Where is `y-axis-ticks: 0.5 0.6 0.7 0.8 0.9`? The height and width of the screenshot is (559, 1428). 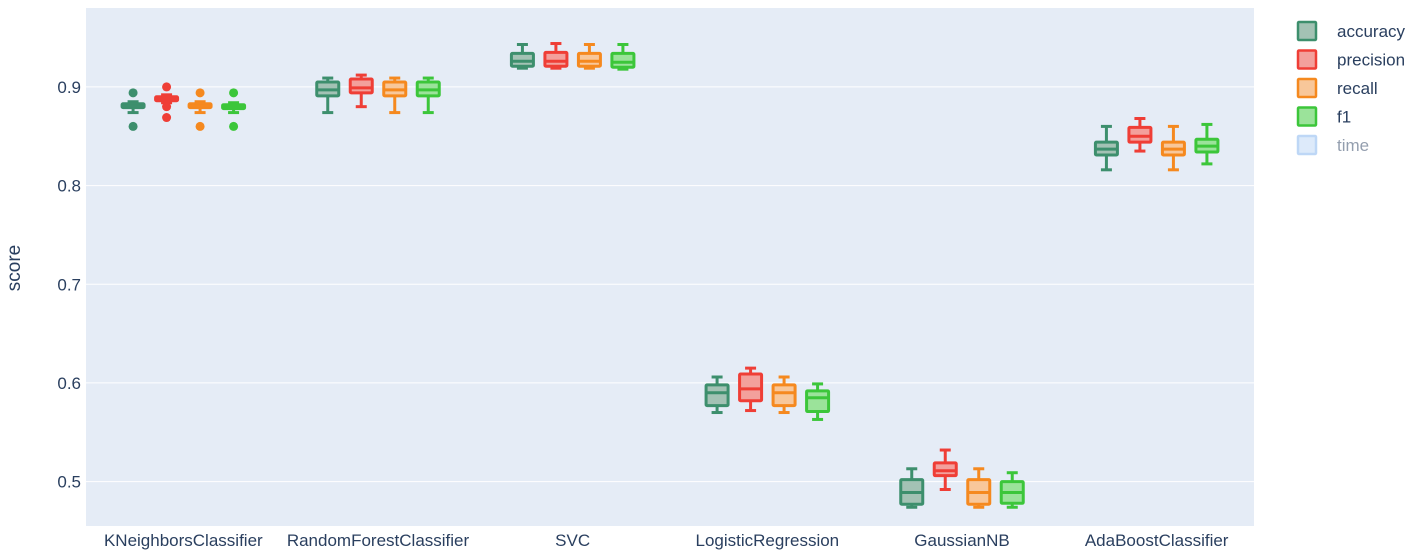 y-axis-ticks: 0.5 0.6 0.7 0.8 0.9 is located at coordinates (69, 285).